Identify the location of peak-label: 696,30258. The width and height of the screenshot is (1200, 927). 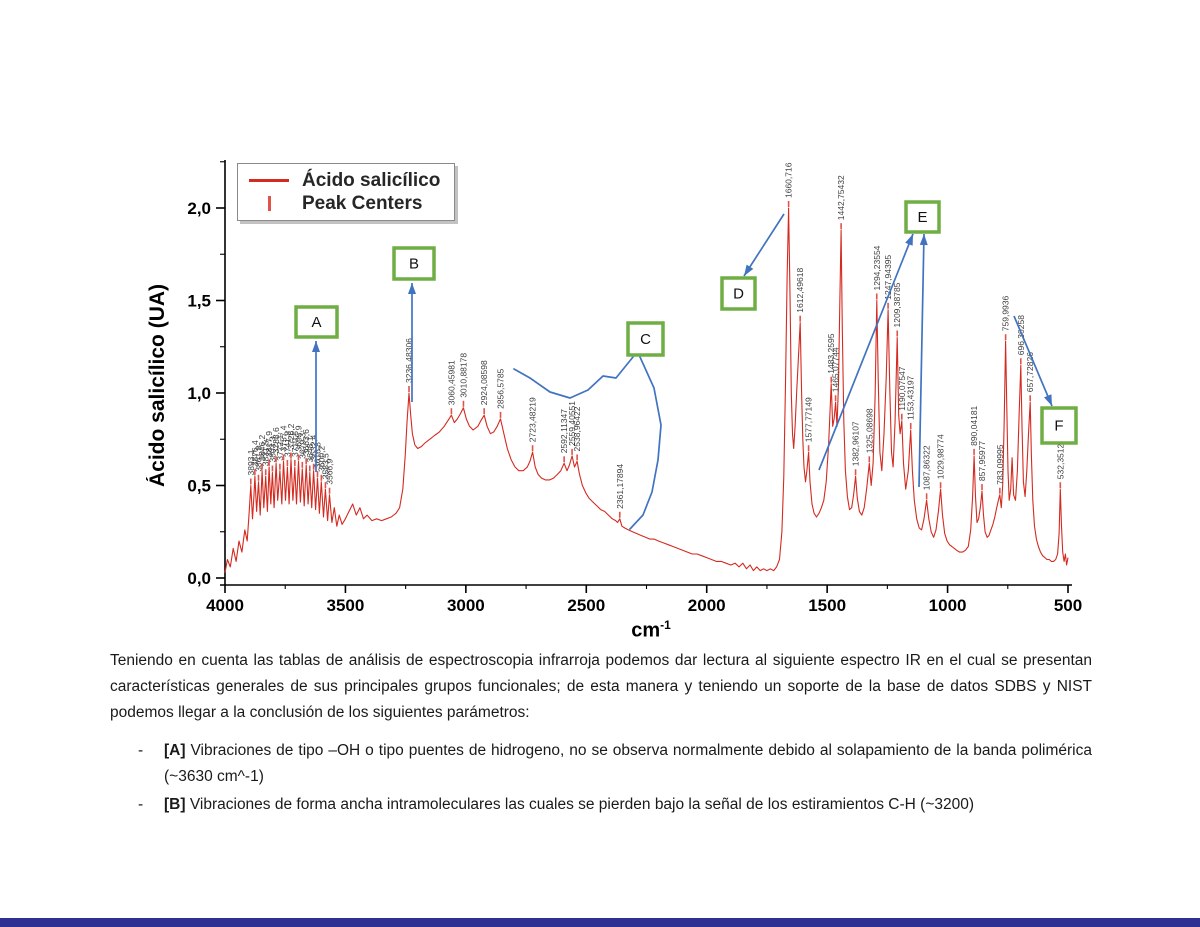
(1021, 335).